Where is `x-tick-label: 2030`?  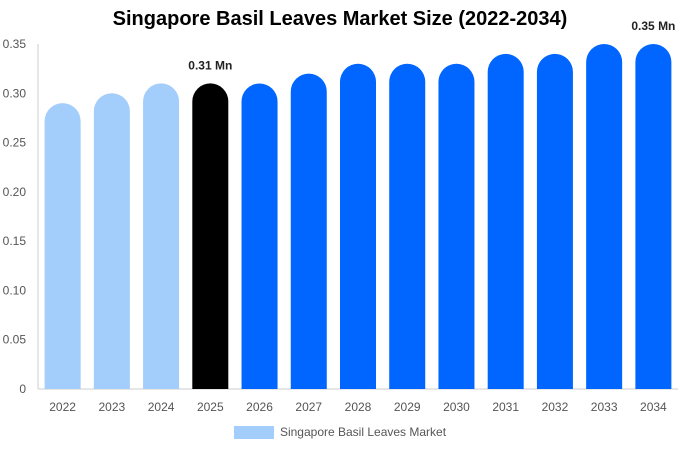 x-tick-label: 2030 is located at coordinates (456, 407).